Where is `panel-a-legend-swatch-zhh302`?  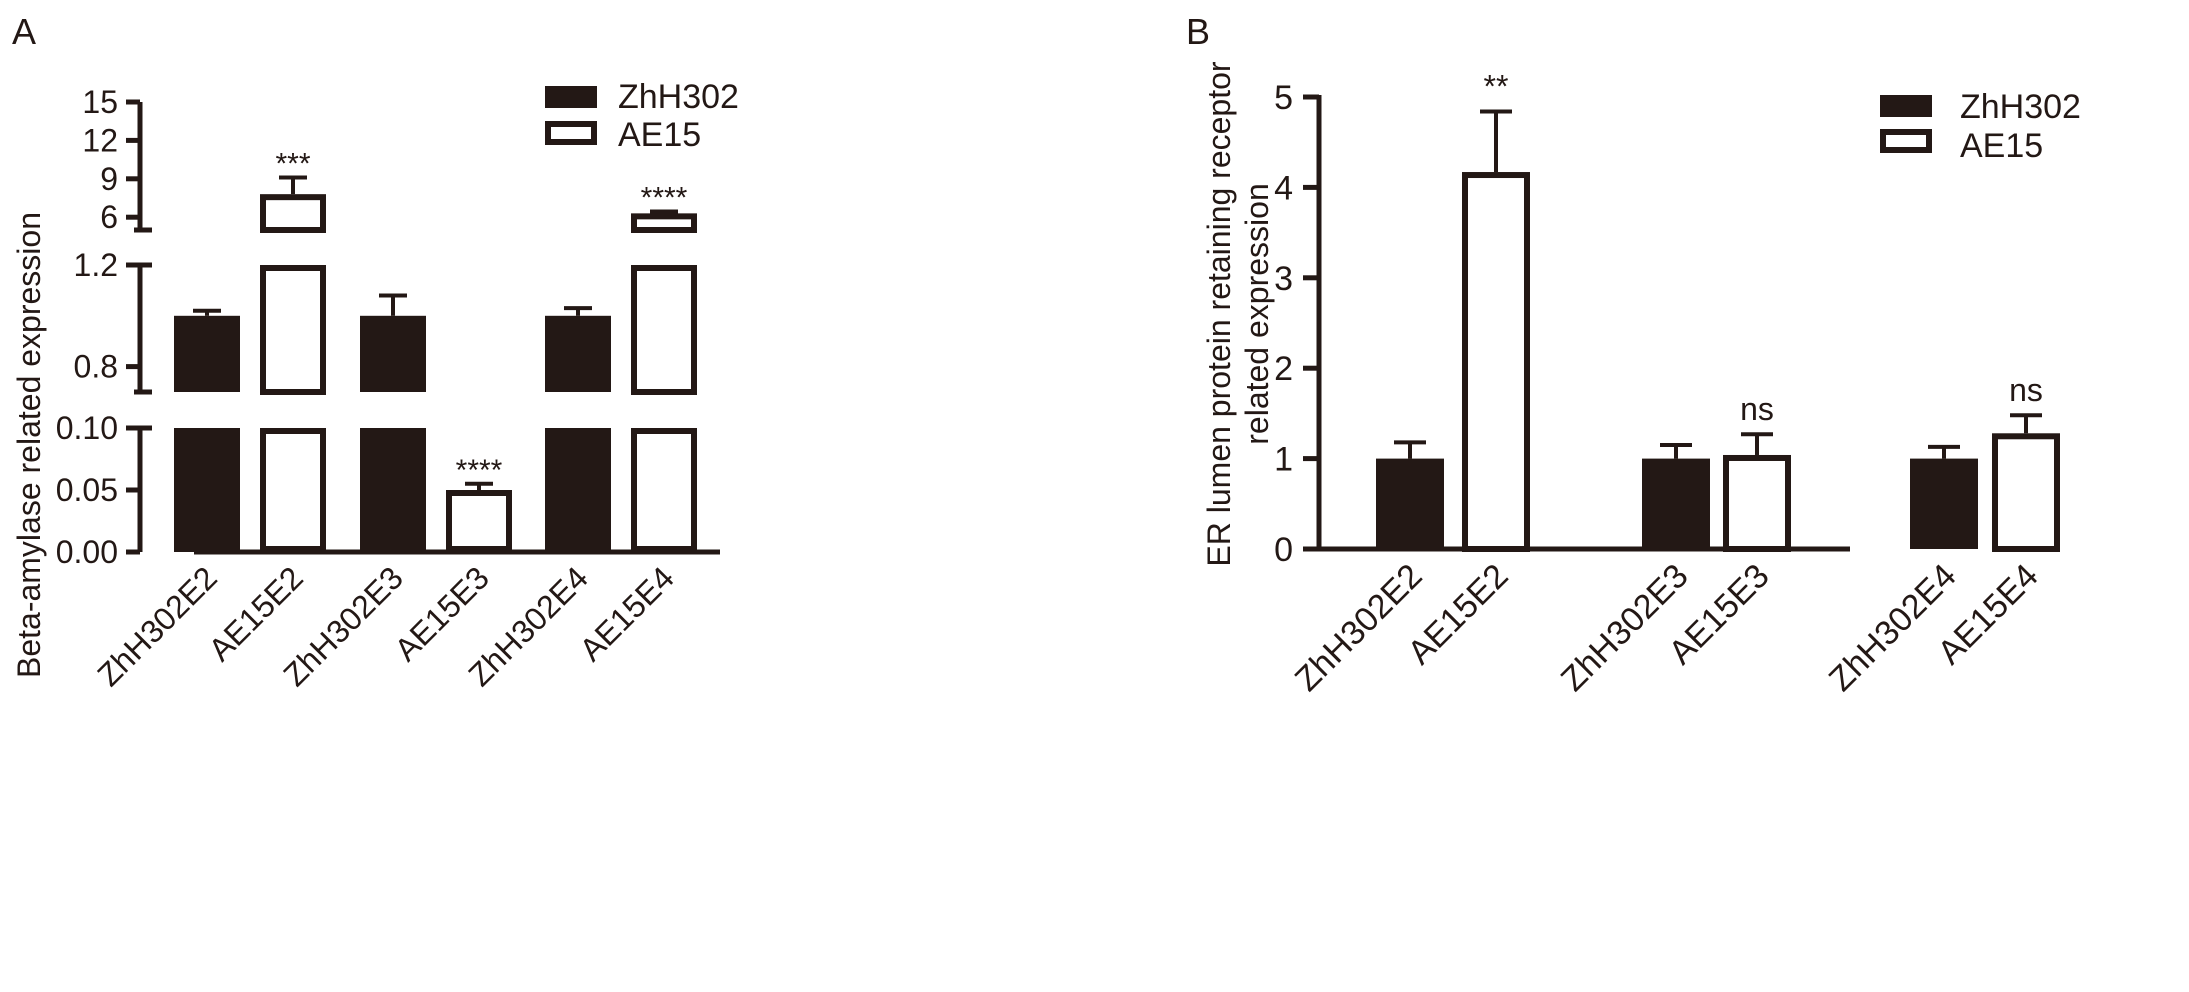 panel-a-legend-swatch-zhh302 is located at coordinates (571, 97).